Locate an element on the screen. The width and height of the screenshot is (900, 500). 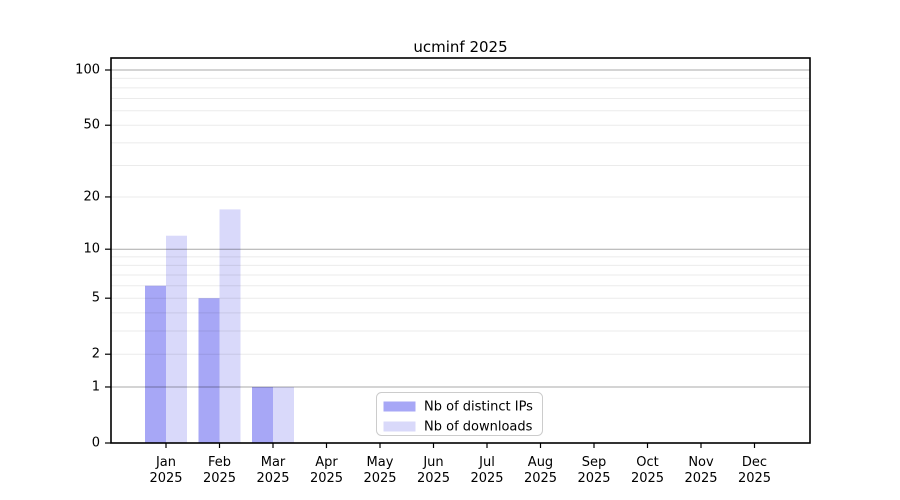
bar-mar-distinct-ips is located at coordinates (262, 414).